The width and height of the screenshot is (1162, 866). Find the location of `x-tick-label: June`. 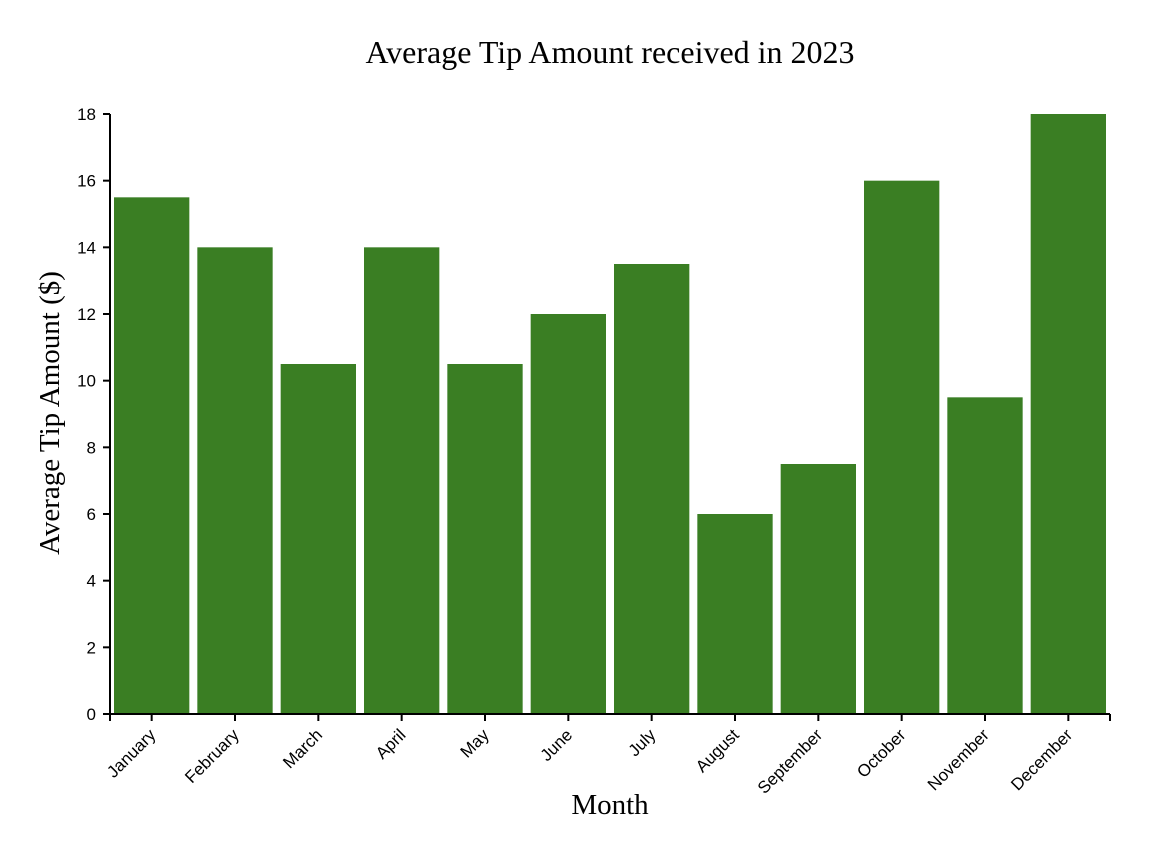

x-tick-label: June is located at coordinates (557, 745).